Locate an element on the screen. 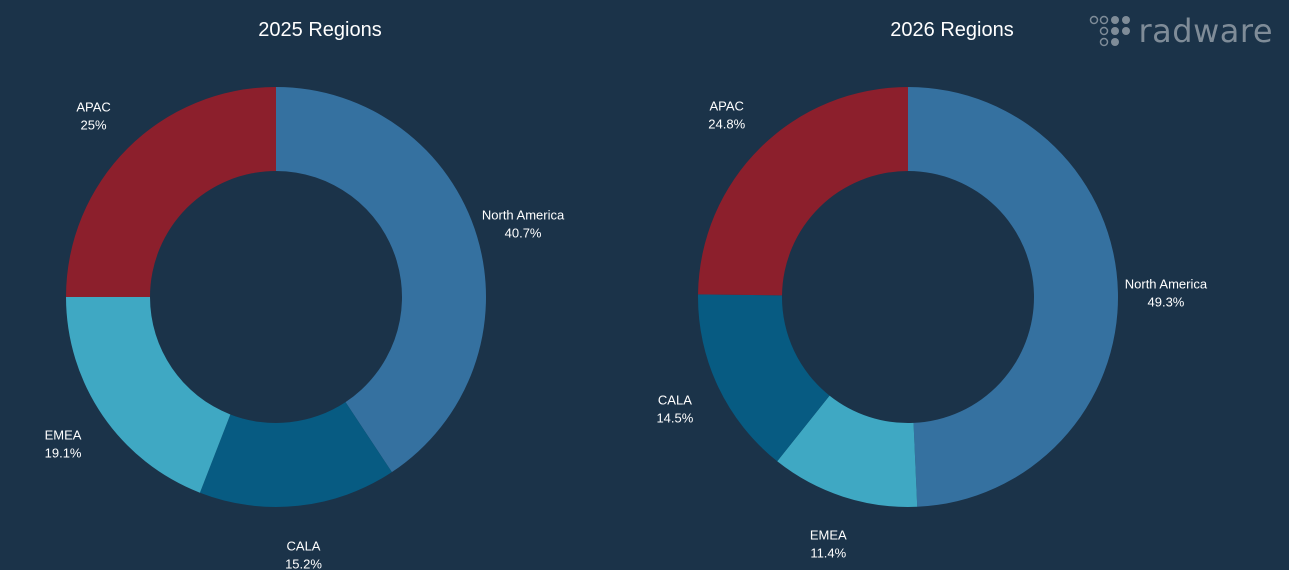  radware-logo: radware is located at coordinates (1181, 31).